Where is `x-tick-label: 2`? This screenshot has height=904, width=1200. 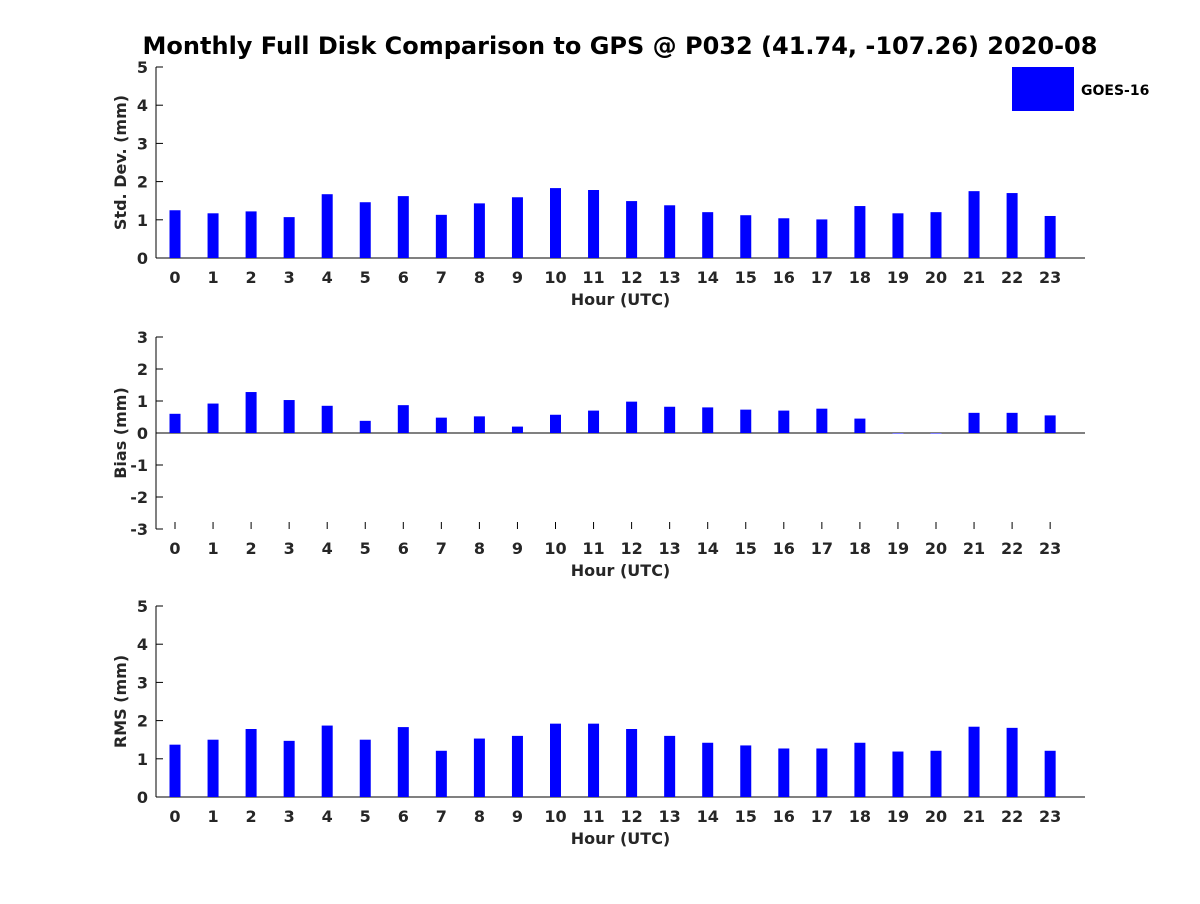
x-tick-label: 2 is located at coordinates (251, 277).